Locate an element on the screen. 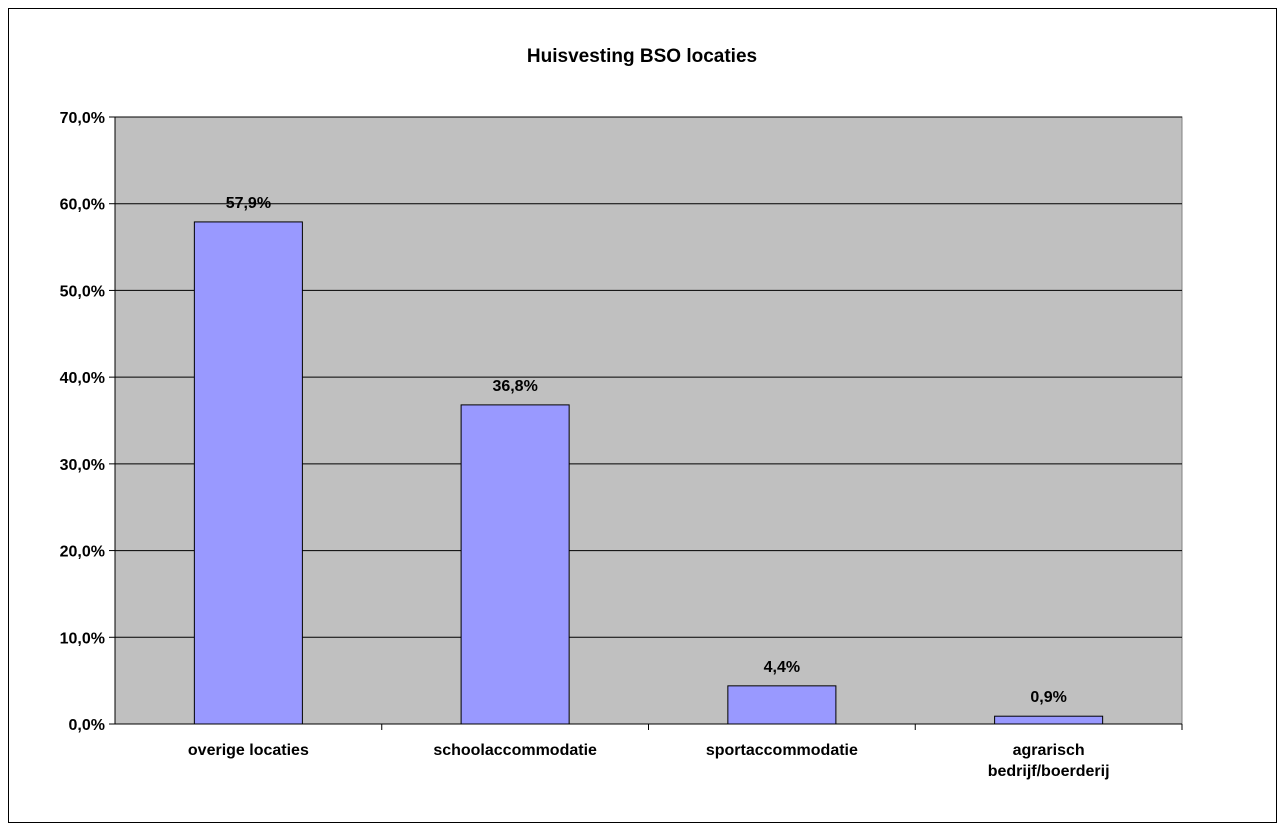  y-tick-label: 20,0% is located at coordinates (82, 552).